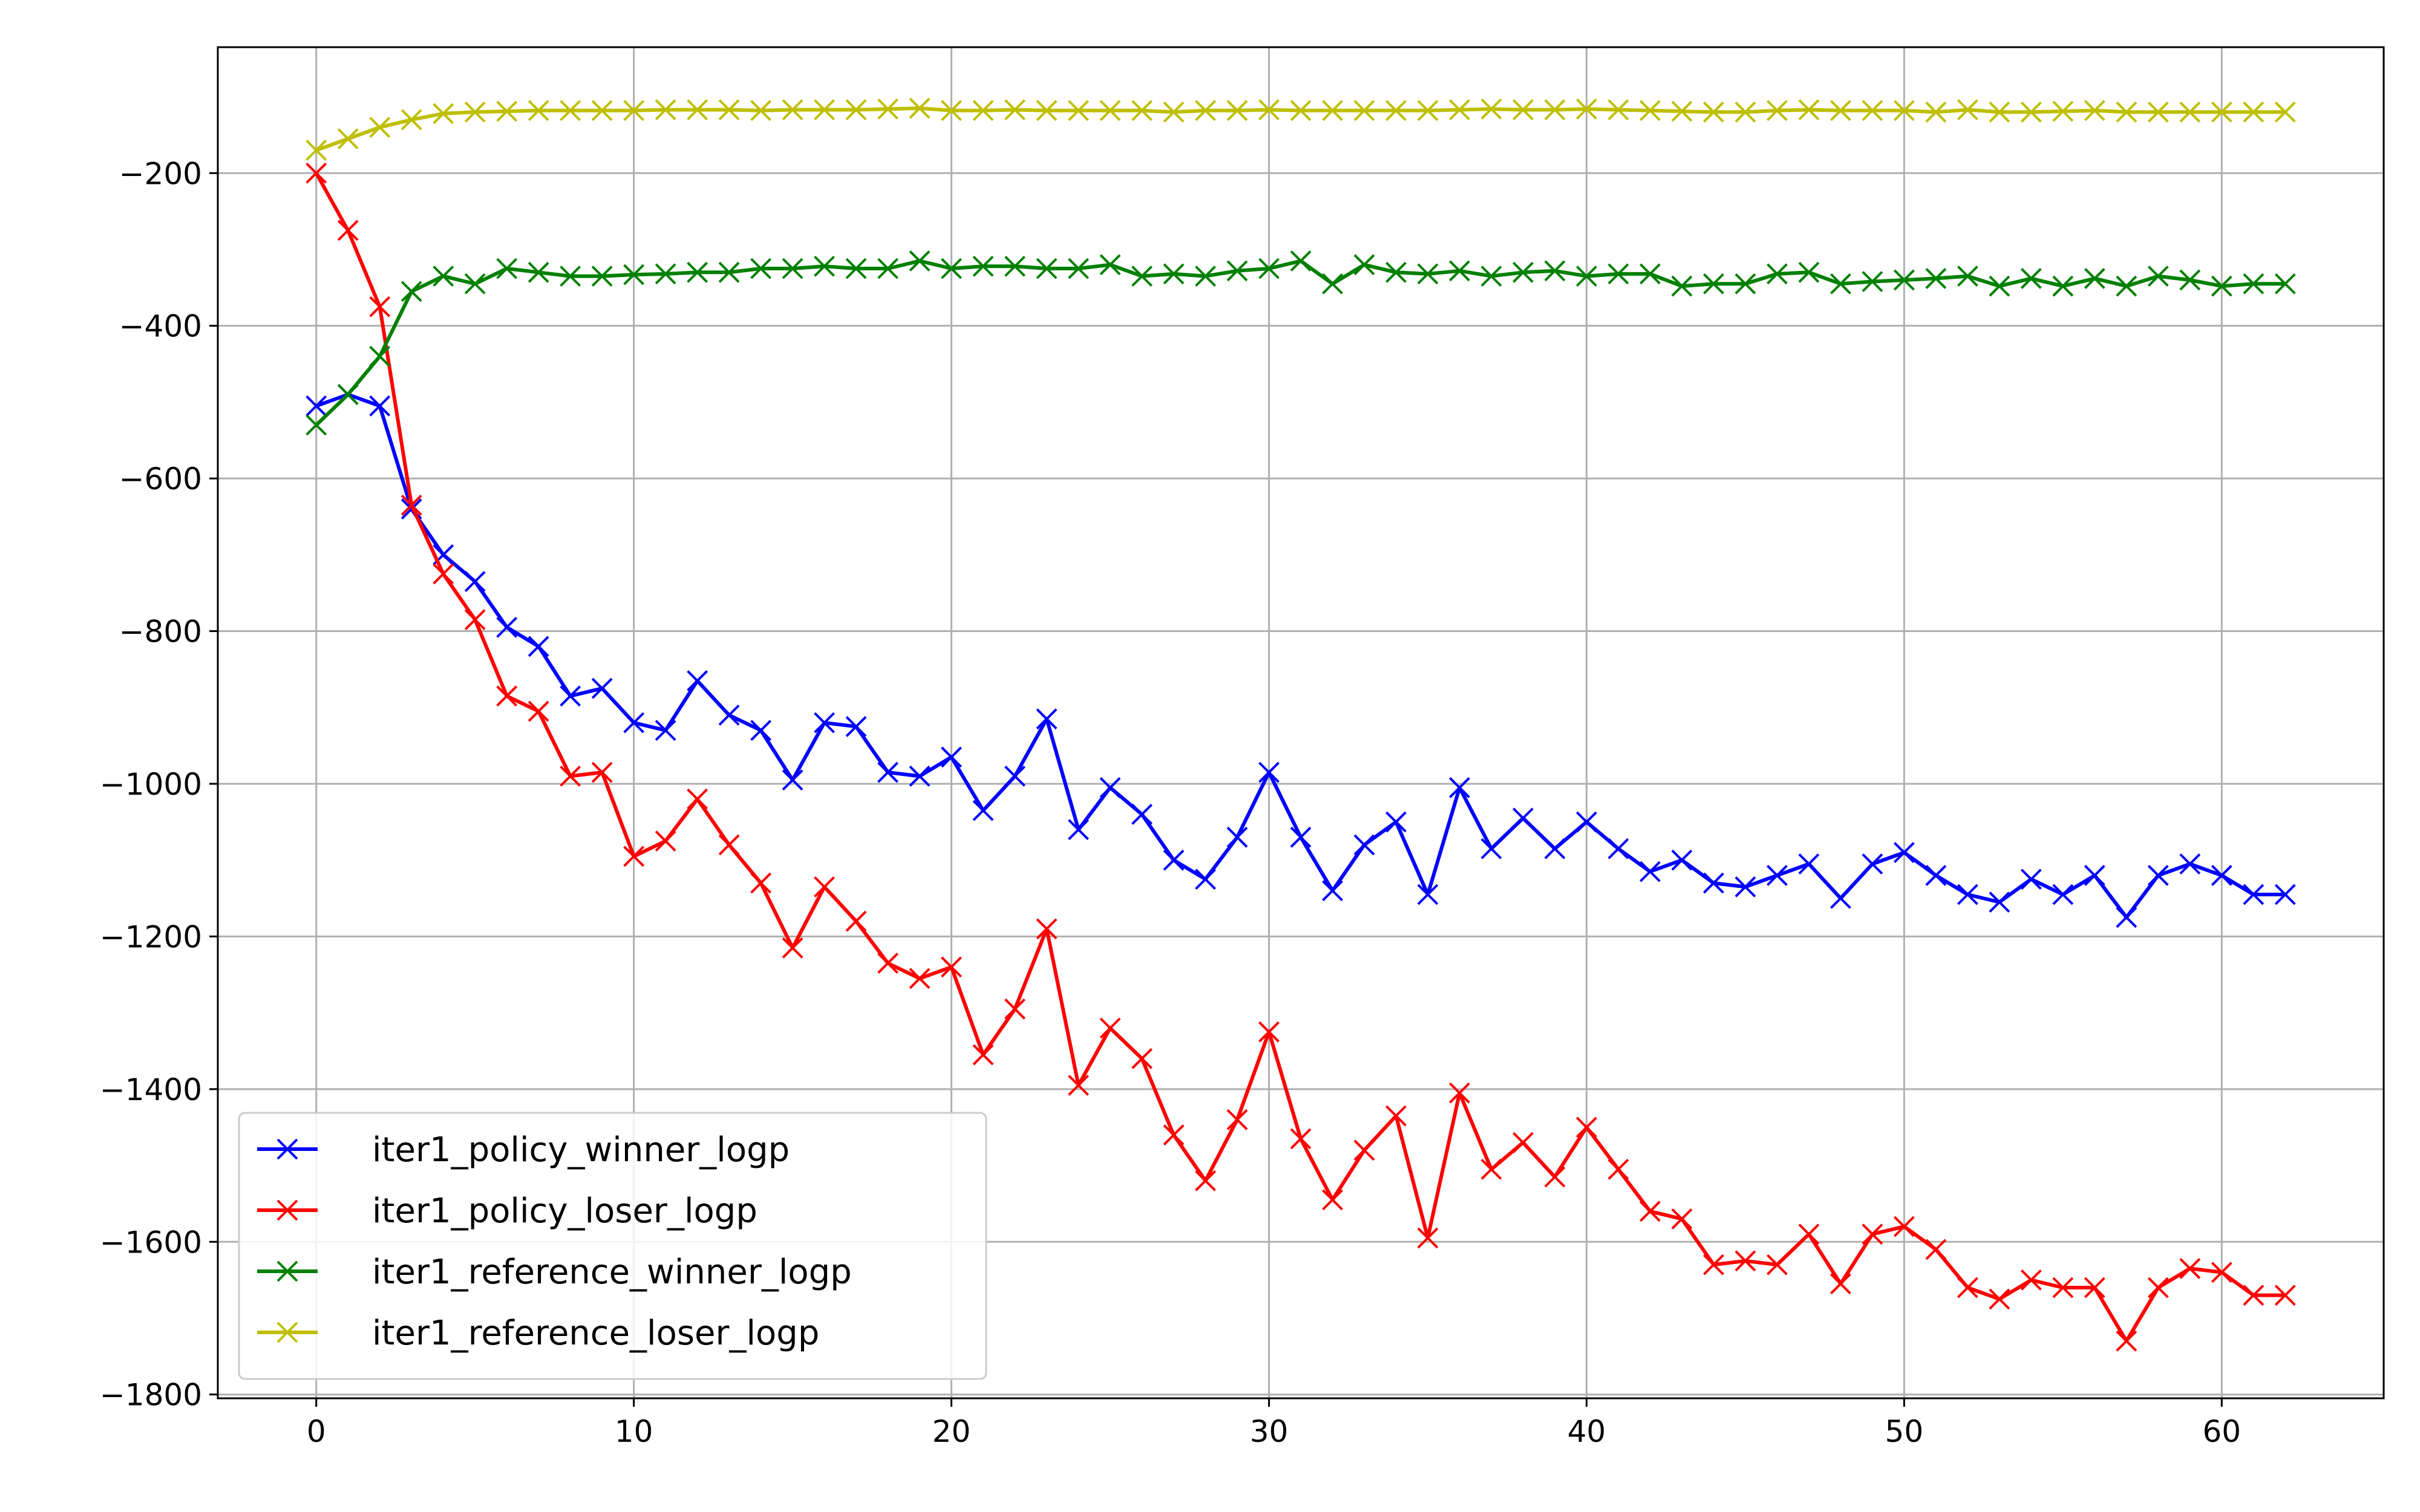  I want to click on legend-entry: iter1_policy_loser_logp, so click(507, 1211).